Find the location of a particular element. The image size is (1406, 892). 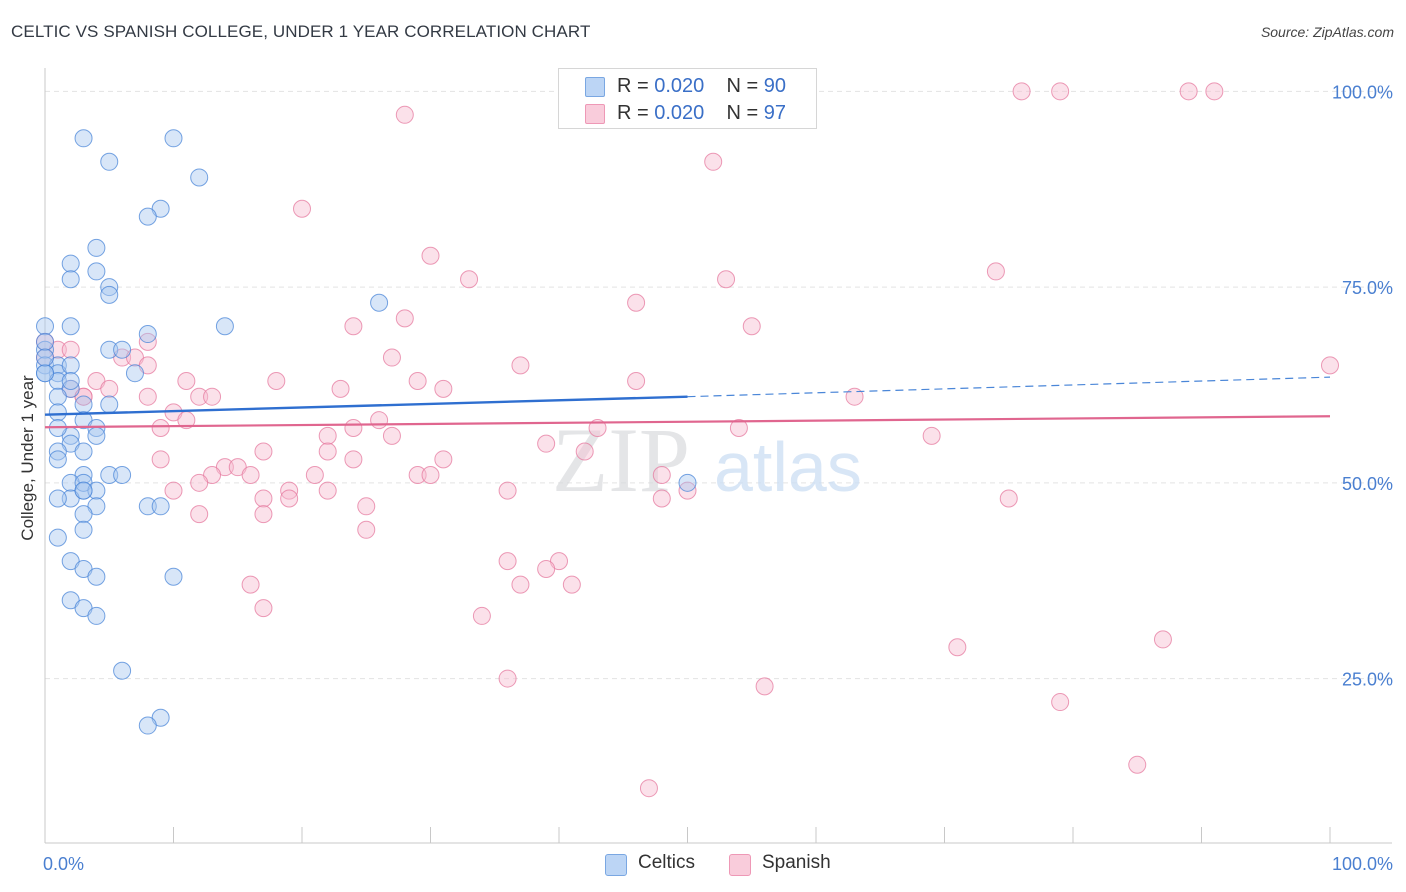

watermark-zip: ZIP is located at coordinates (621, 460).